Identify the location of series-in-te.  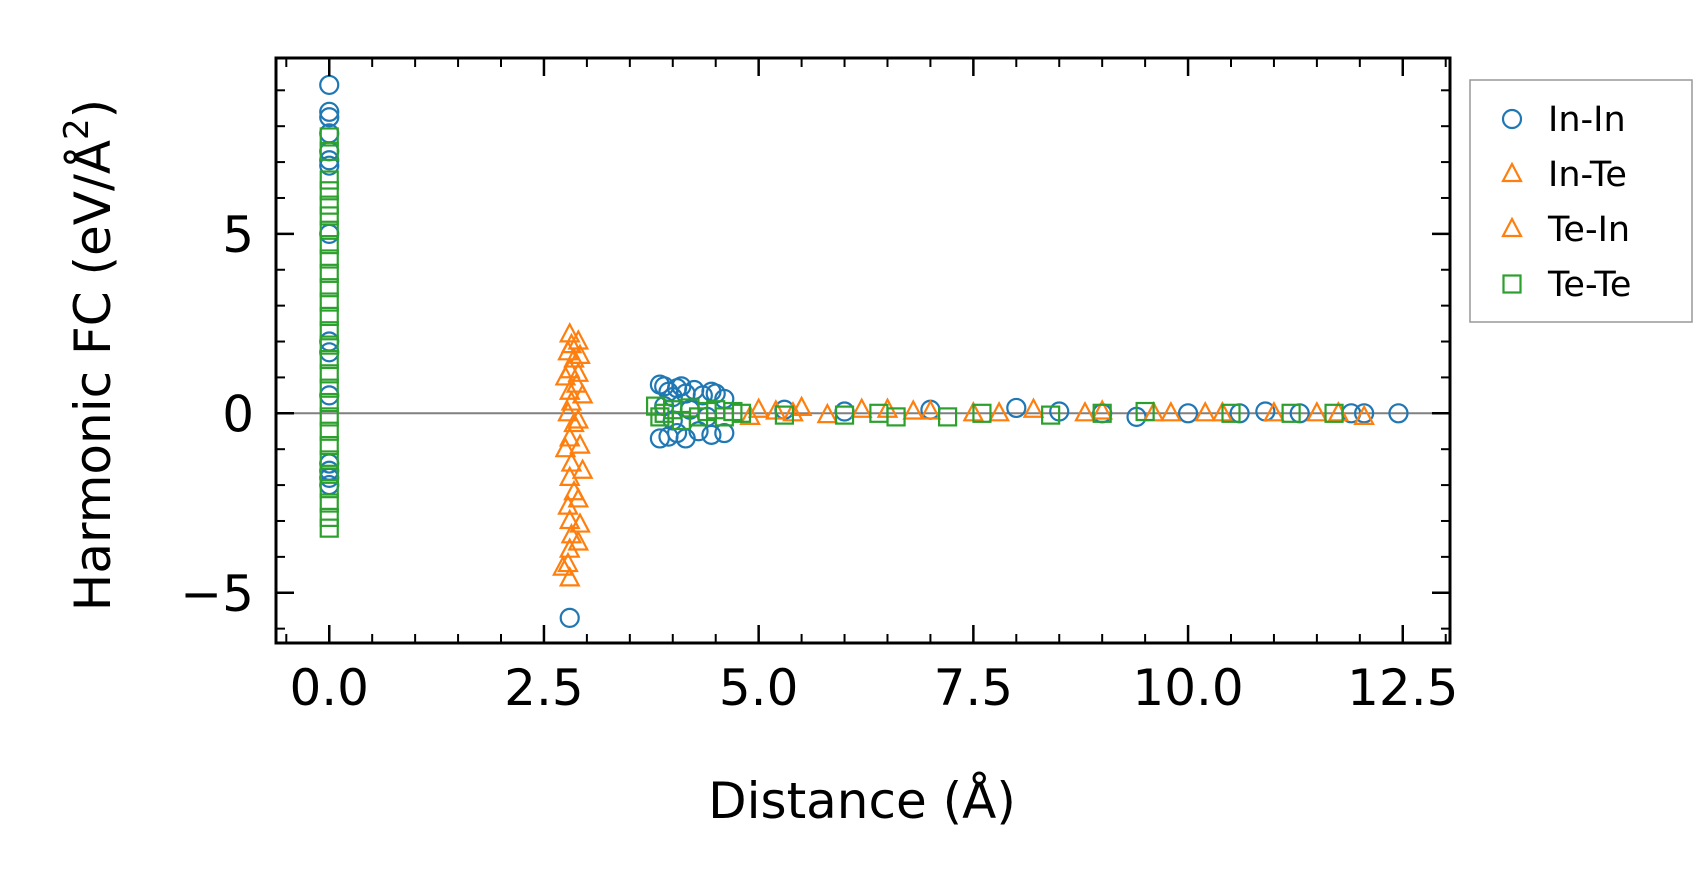
(941, 454).